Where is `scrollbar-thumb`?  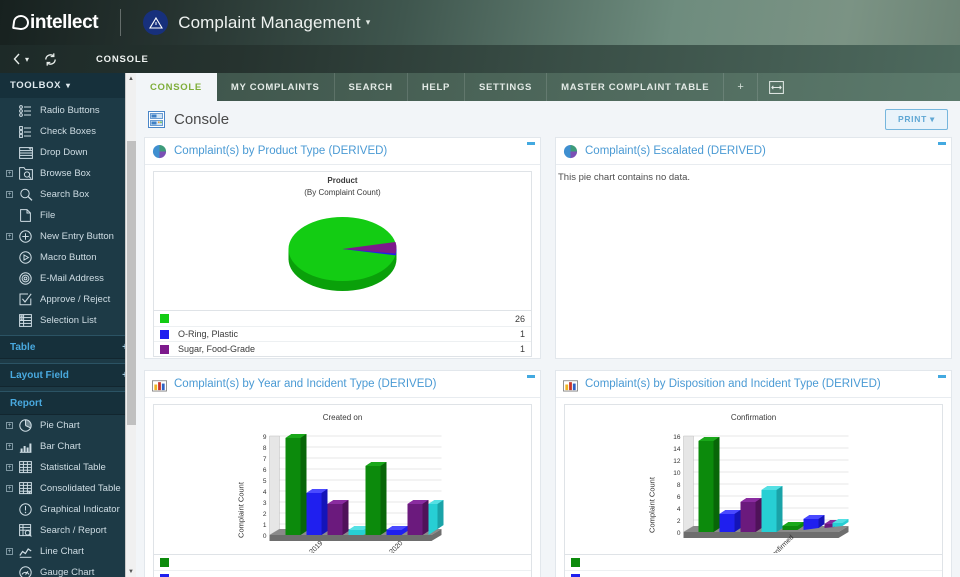
scrollbar-thumb is located at coordinates (131, 283).